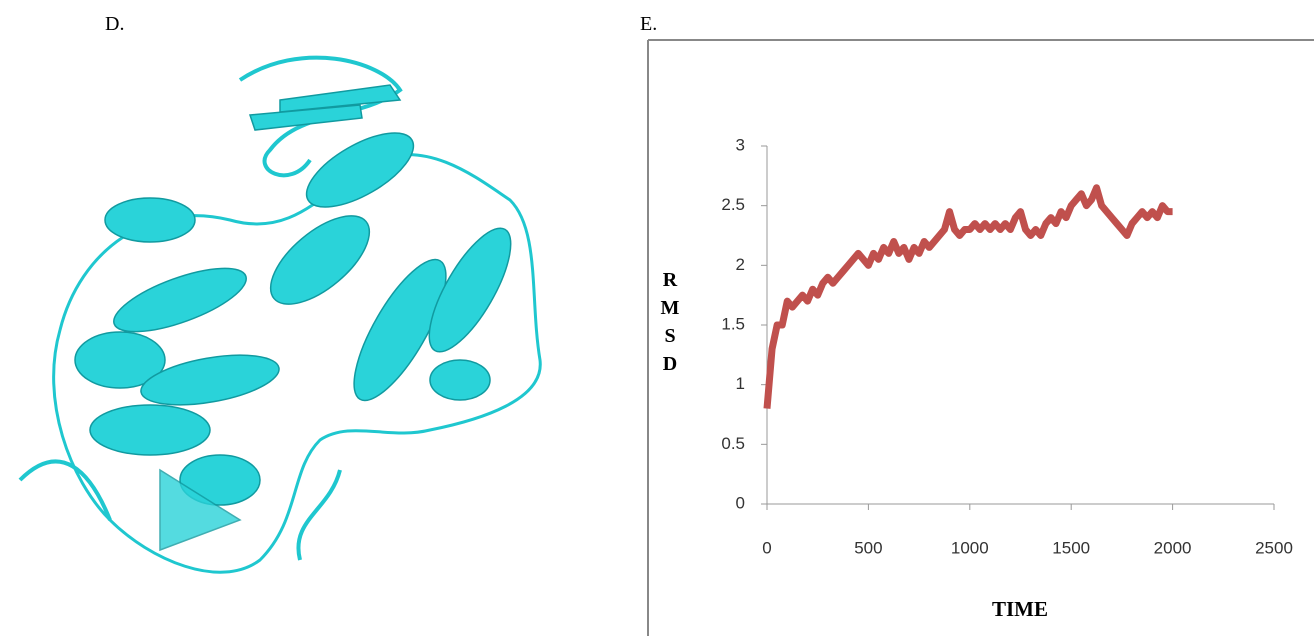 This screenshot has width=1314, height=636. What do you see at coordinates (1173, 547) in the screenshot?
I see `x-tick-label: 2000` at bounding box center [1173, 547].